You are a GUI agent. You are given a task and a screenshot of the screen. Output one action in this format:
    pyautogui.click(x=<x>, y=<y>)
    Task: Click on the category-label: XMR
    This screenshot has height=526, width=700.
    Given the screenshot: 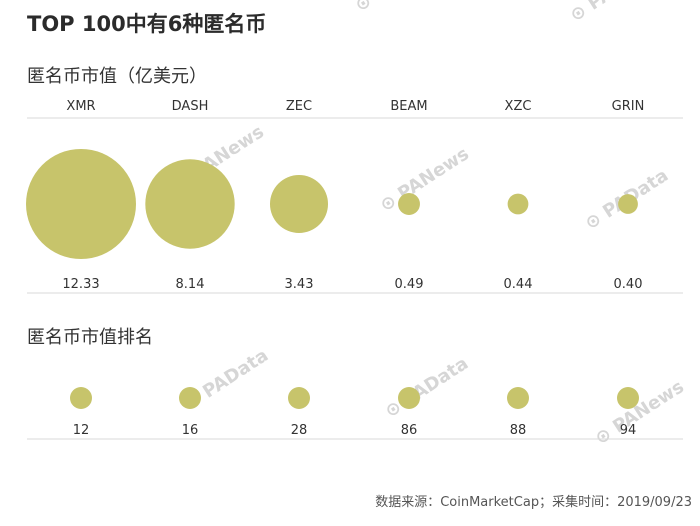 What is the action you would take?
    pyautogui.click(x=80, y=106)
    